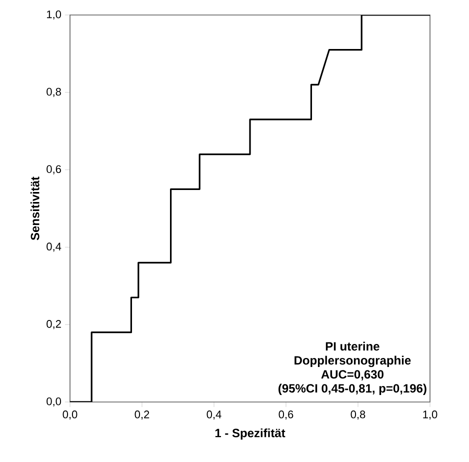  What do you see at coordinates (53, 325) in the screenshot?
I see `y-tick-label: 0,2` at bounding box center [53, 325].